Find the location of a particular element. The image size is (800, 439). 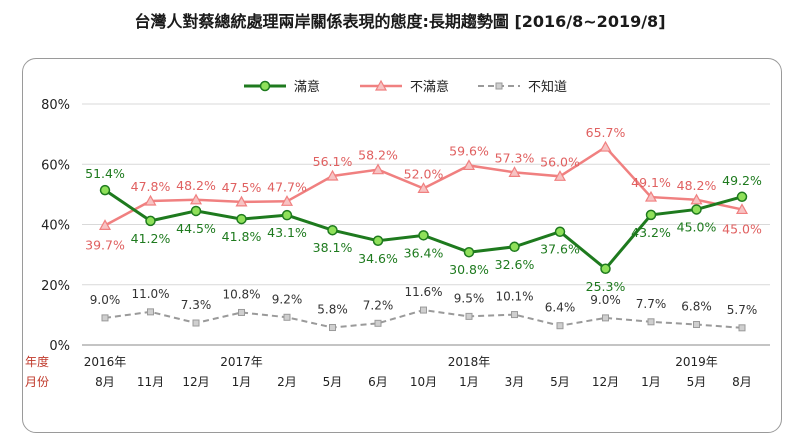

data-label-satisfied: 49.2% is located at coordinates (742, 180).